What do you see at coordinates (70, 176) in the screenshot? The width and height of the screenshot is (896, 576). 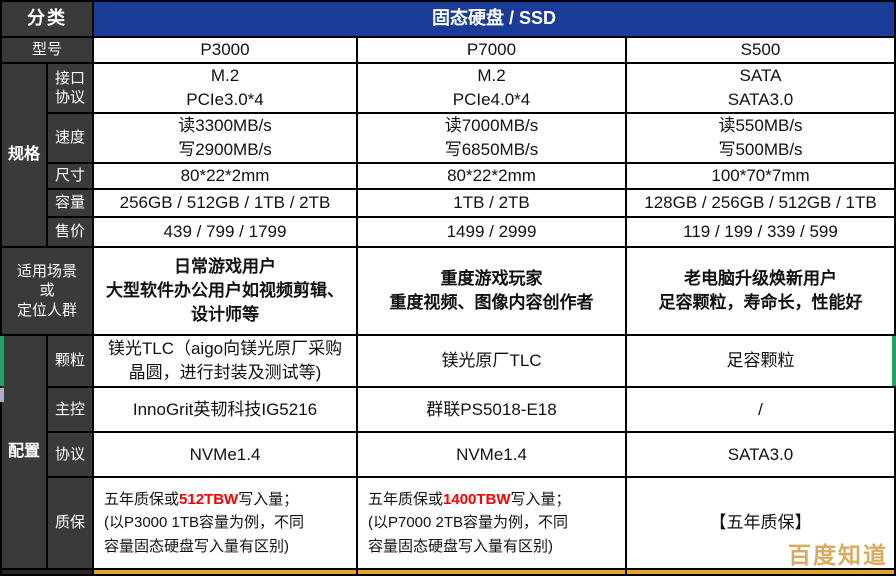 I see `size-row-label: 尺寸` at bounding box center [70, 176].